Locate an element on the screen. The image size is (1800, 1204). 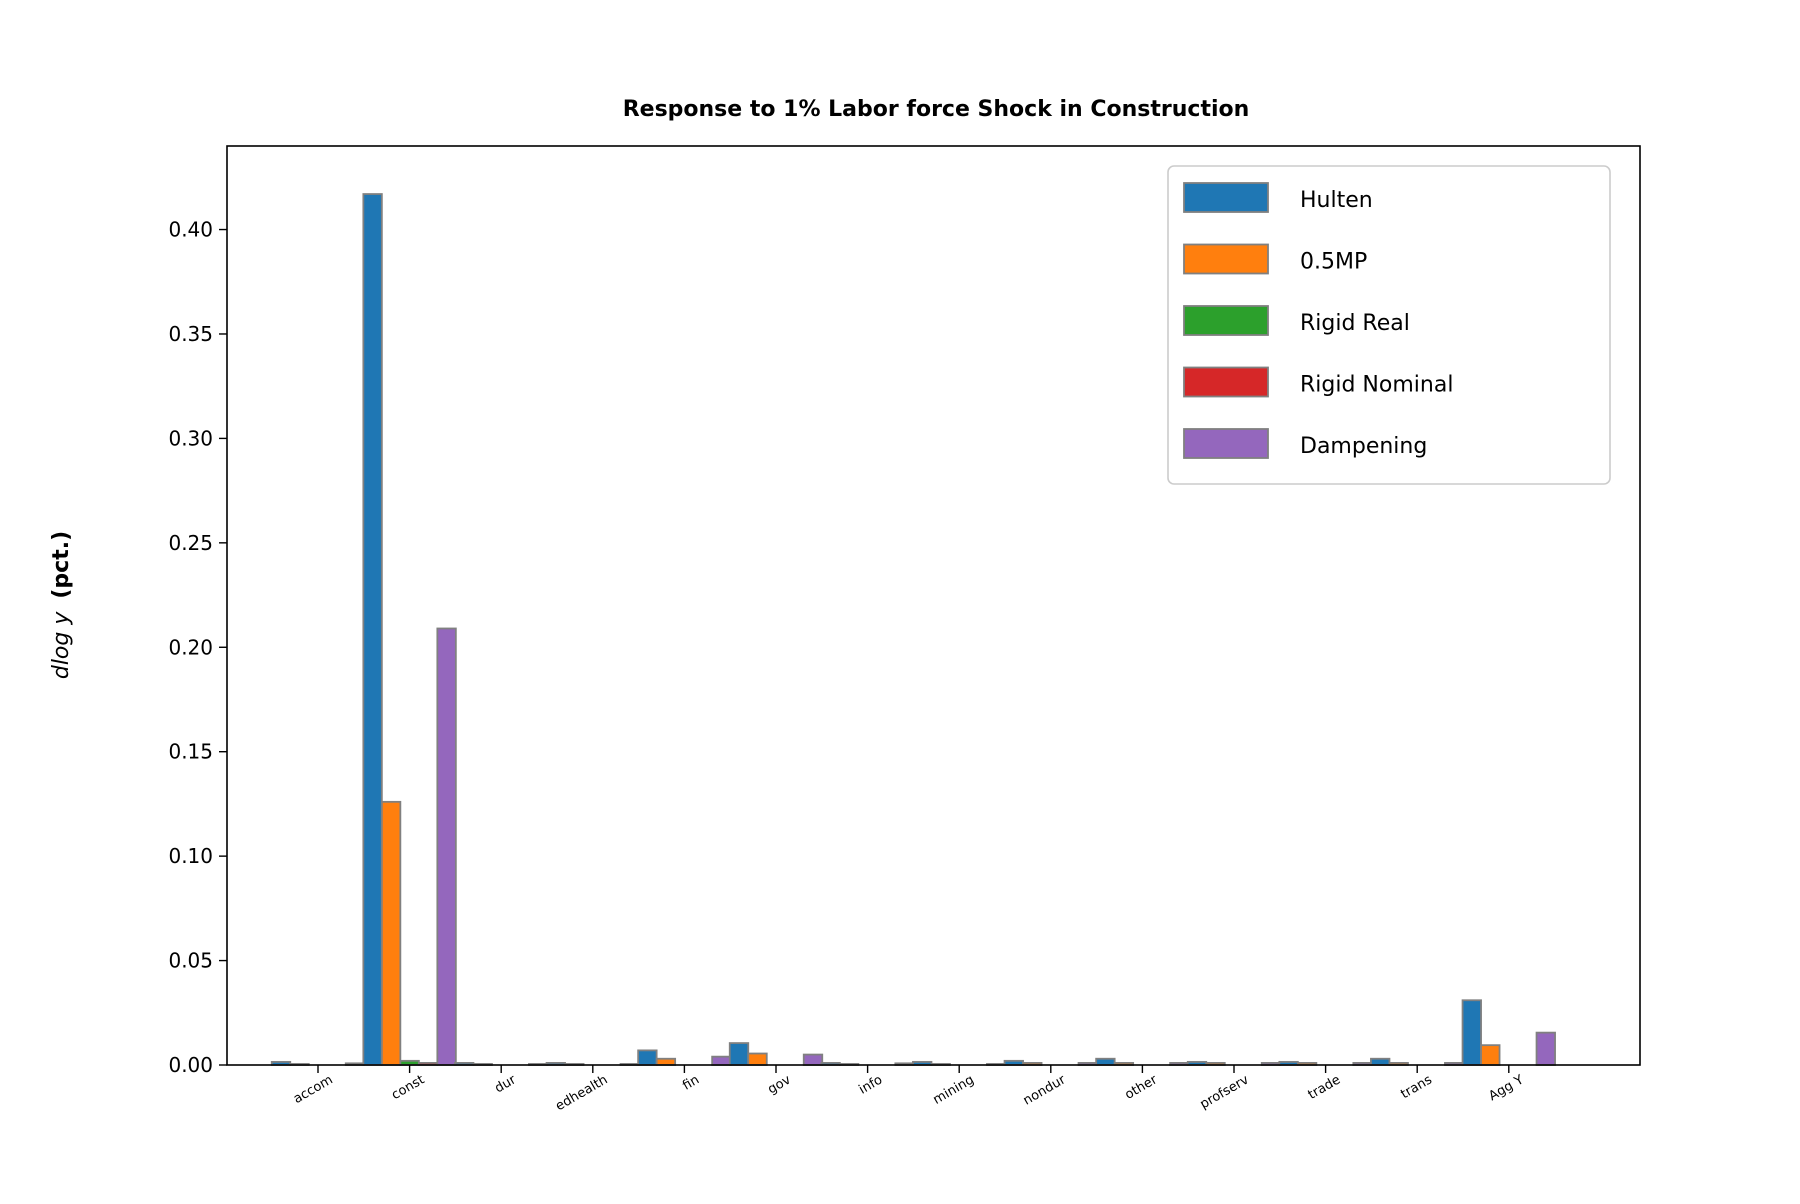
x-tick-label: mining is located at coordinates (954, 1089).